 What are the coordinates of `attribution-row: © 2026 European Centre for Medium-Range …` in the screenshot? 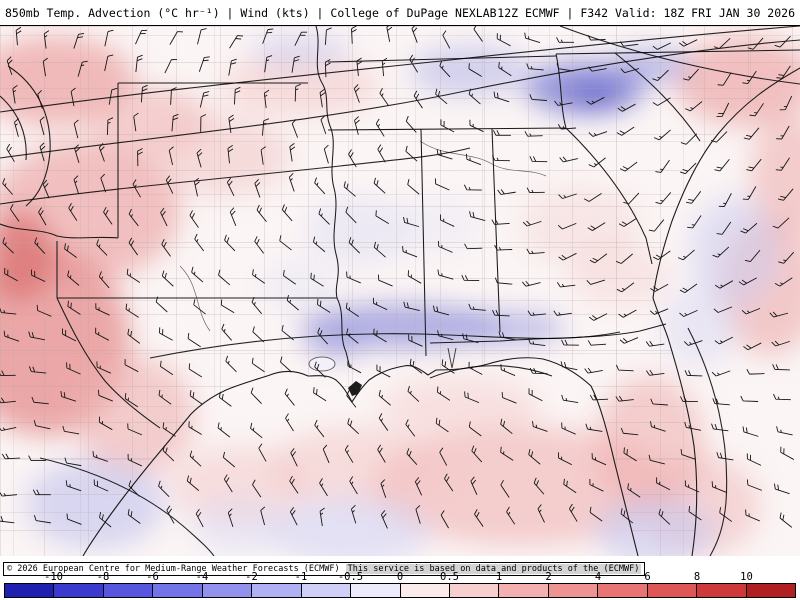 It's located at (400, 566).